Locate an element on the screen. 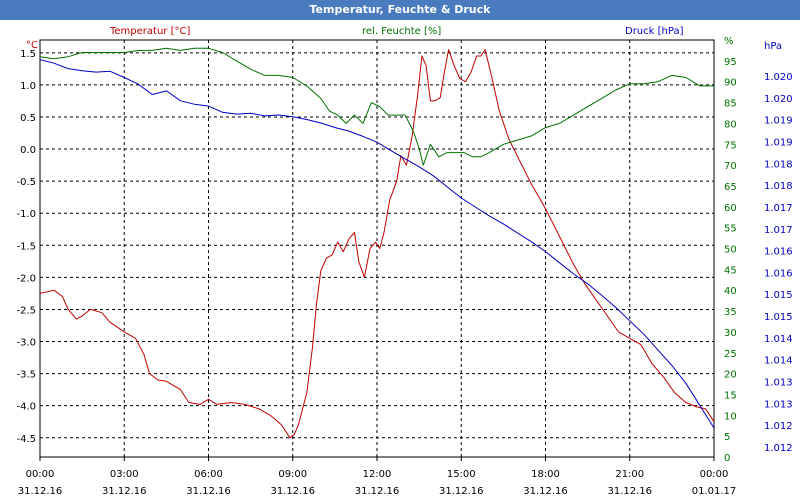  humidity-tick-label: 0 is located at coordinates (727, 458).